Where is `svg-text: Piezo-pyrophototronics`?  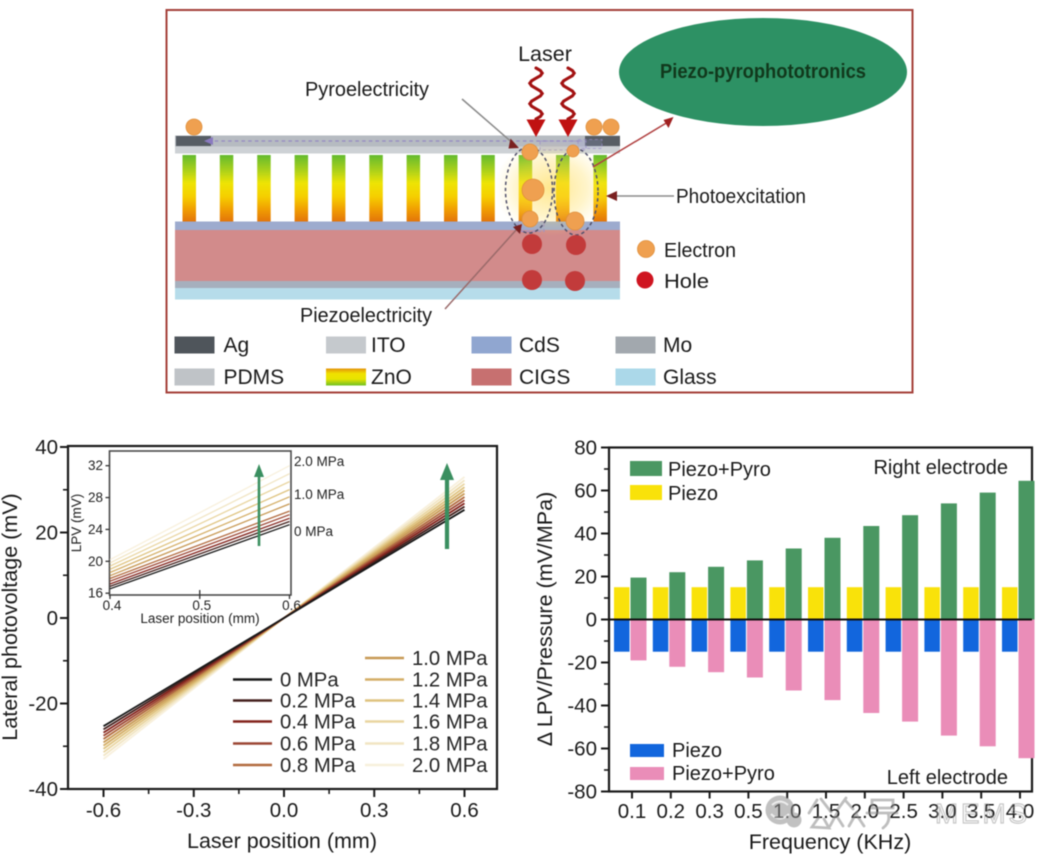 svg-text: Piezo-pyrophototronics is located at coordinates (763, 72).